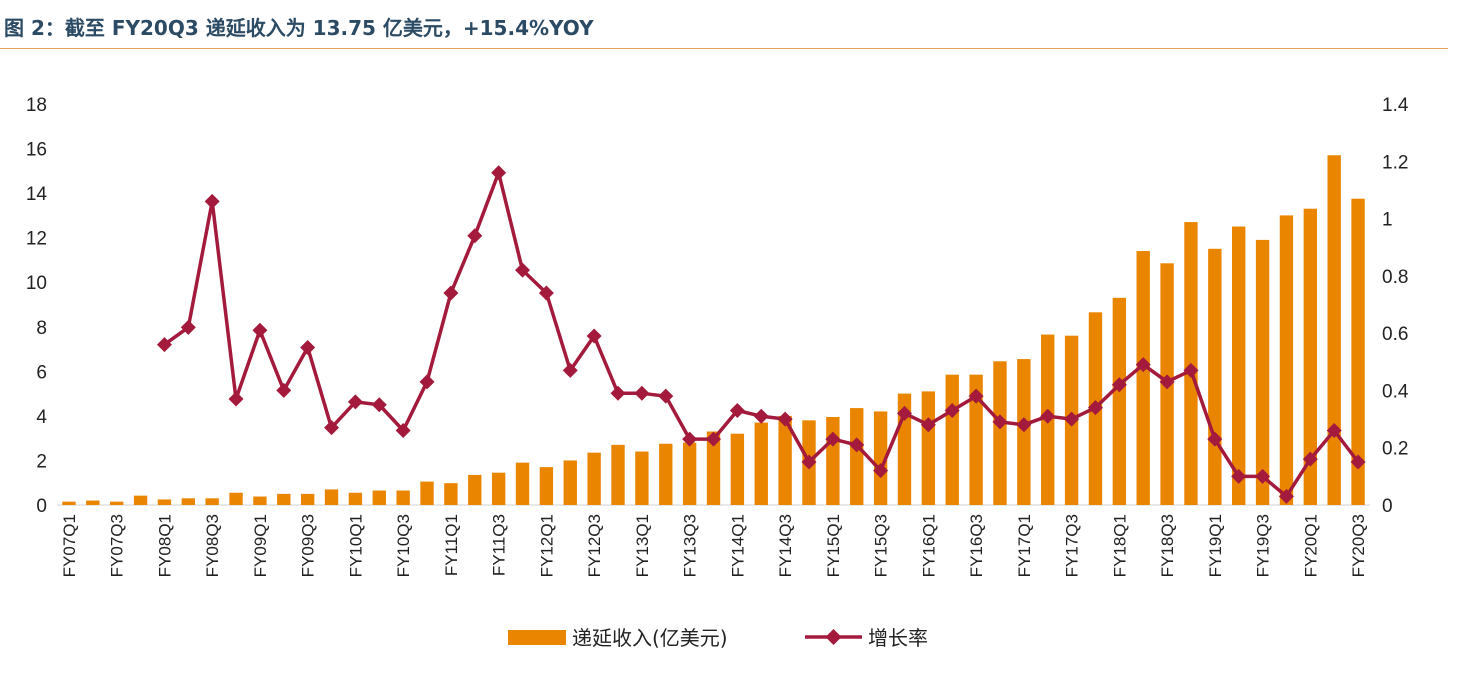  What do you see at coordinates (537, 637) in the screenshot?
I see `legend-bar-swatch` at bounding box center [537, 637].